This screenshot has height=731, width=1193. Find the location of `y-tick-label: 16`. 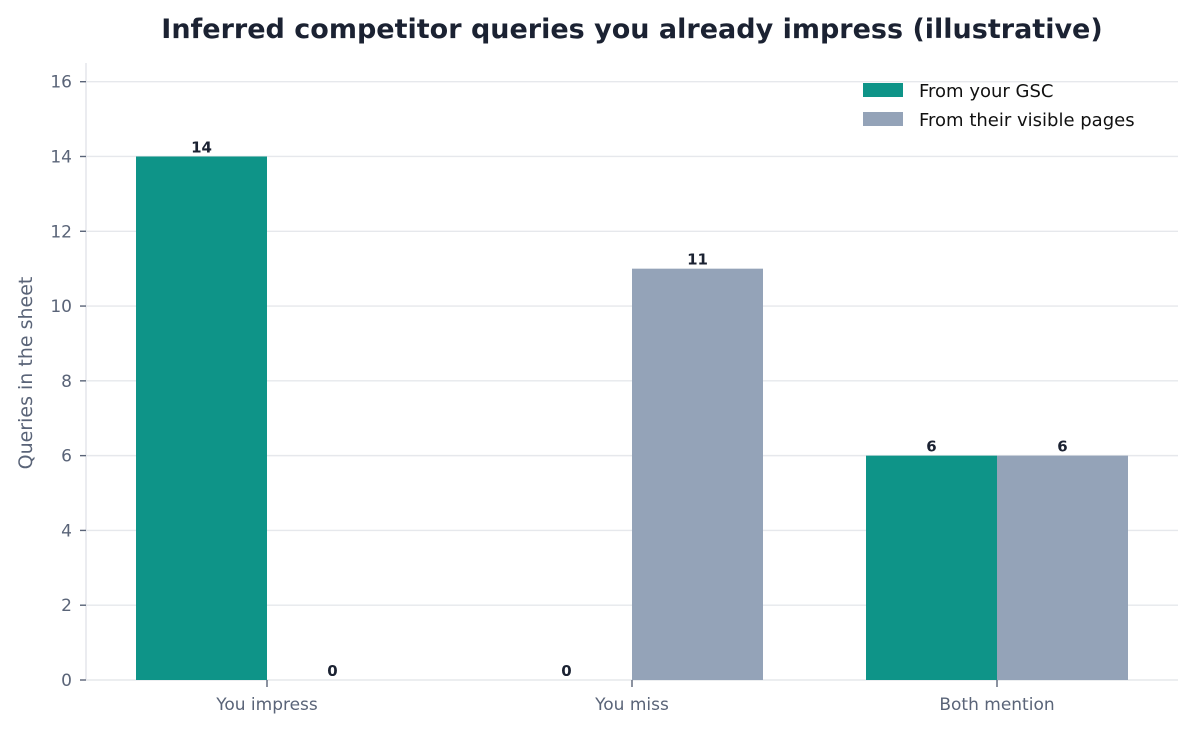

y-tick-label: 16 is located at coordinates (61, 83).